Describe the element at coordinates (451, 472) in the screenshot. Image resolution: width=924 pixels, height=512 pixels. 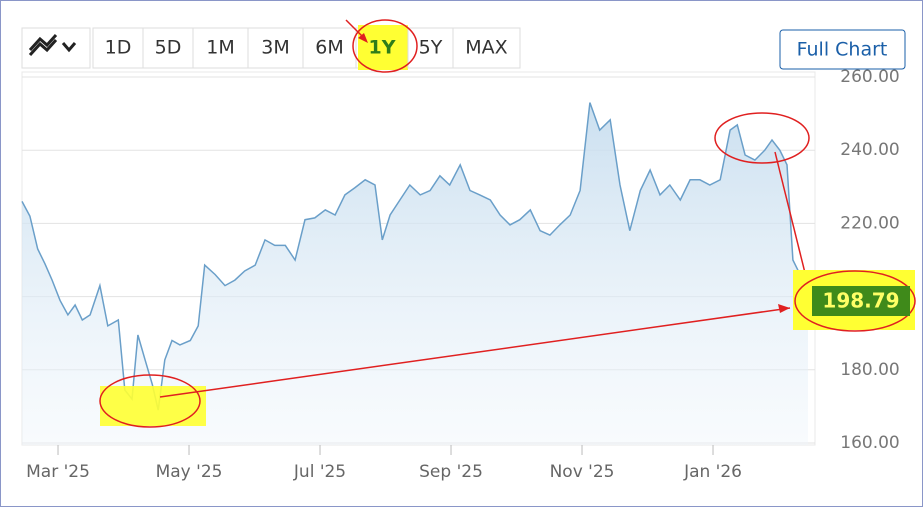
I see `x-tick-label: Sep '25` at that location.